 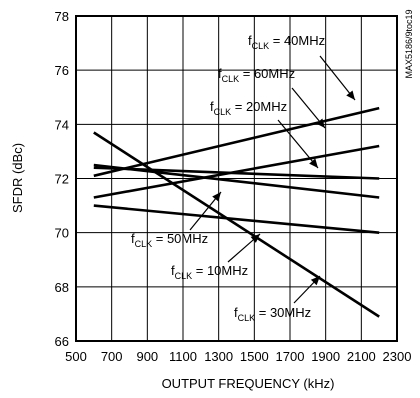 What do you see at coordinates (272, 314) in the screenshot?
I see `series-label-5: fCLK = 30MHz` at bounding box center [272, 314].